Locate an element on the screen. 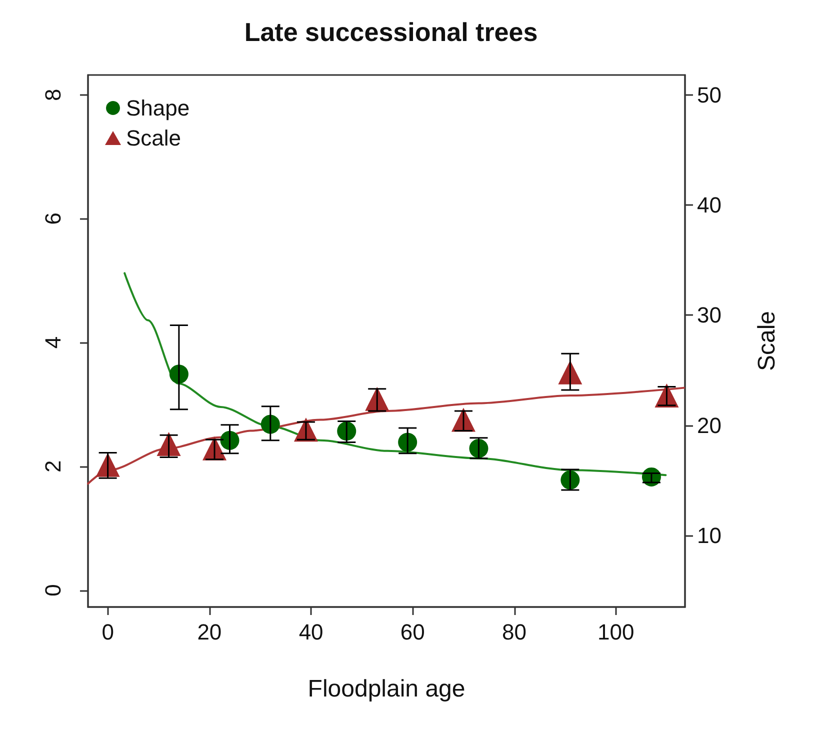 The width and height of the screenshot is (838, 746). y-tick-label: 0 is located at coordinates (53, 590).